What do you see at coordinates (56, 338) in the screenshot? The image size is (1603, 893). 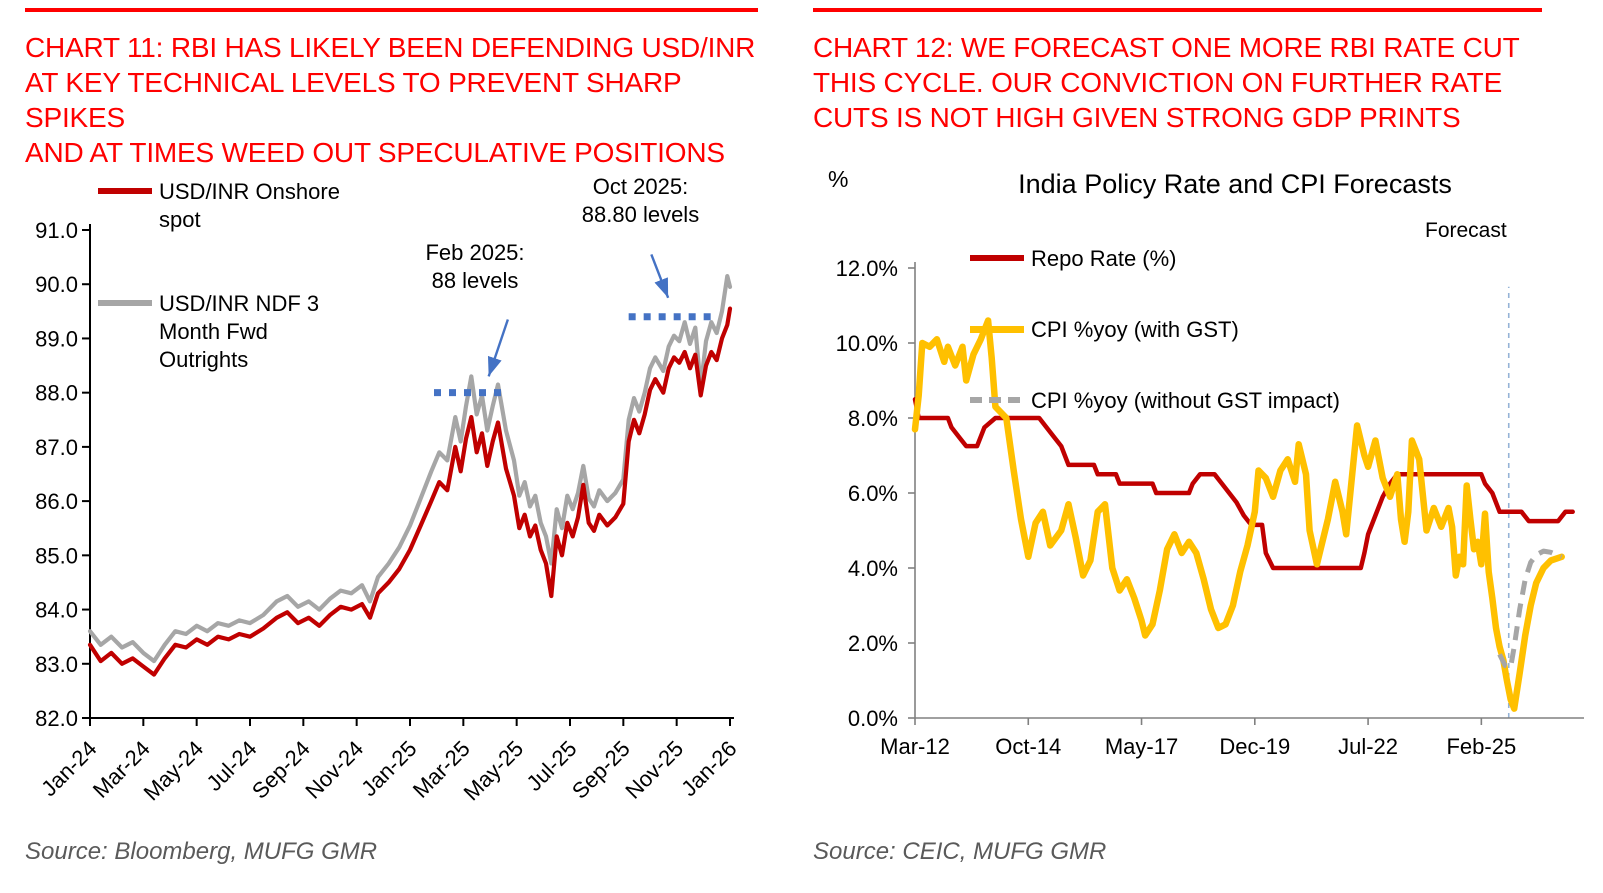 I see `svg-text: 89.0` at bounding box center [56, 338].